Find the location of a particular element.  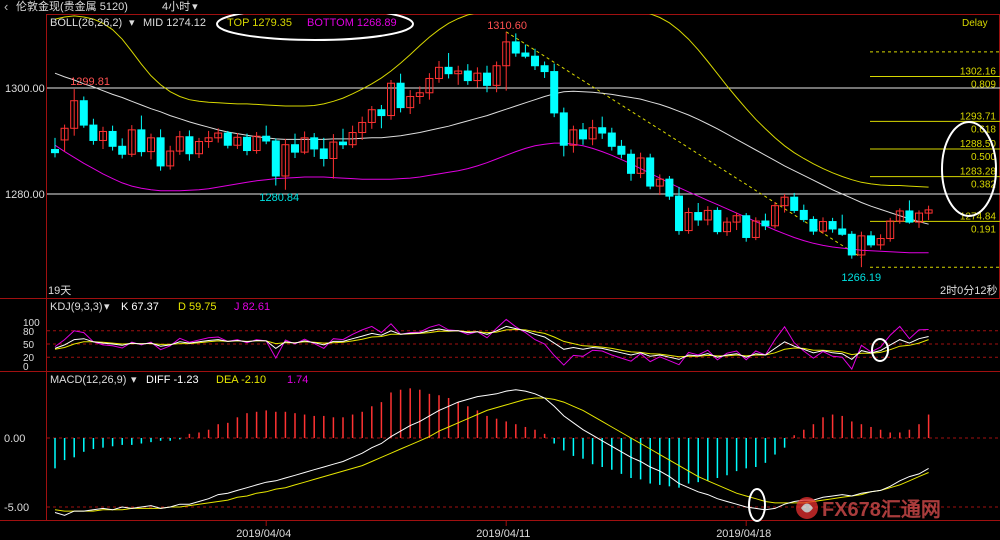

boll-label: BOLL(26,26,2) is located at coordinates (86, 23).